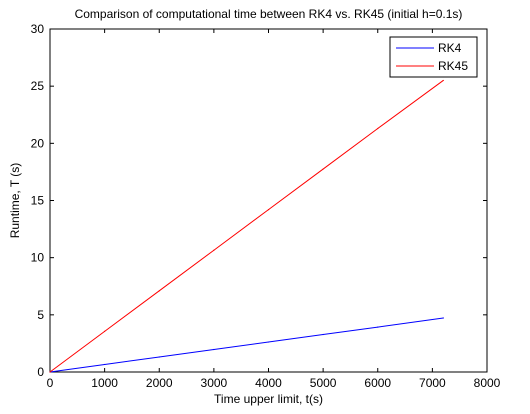  Describe the element at coordinates (38, 258) in the screenshot. I see `y-tick-label: 10` at that location.